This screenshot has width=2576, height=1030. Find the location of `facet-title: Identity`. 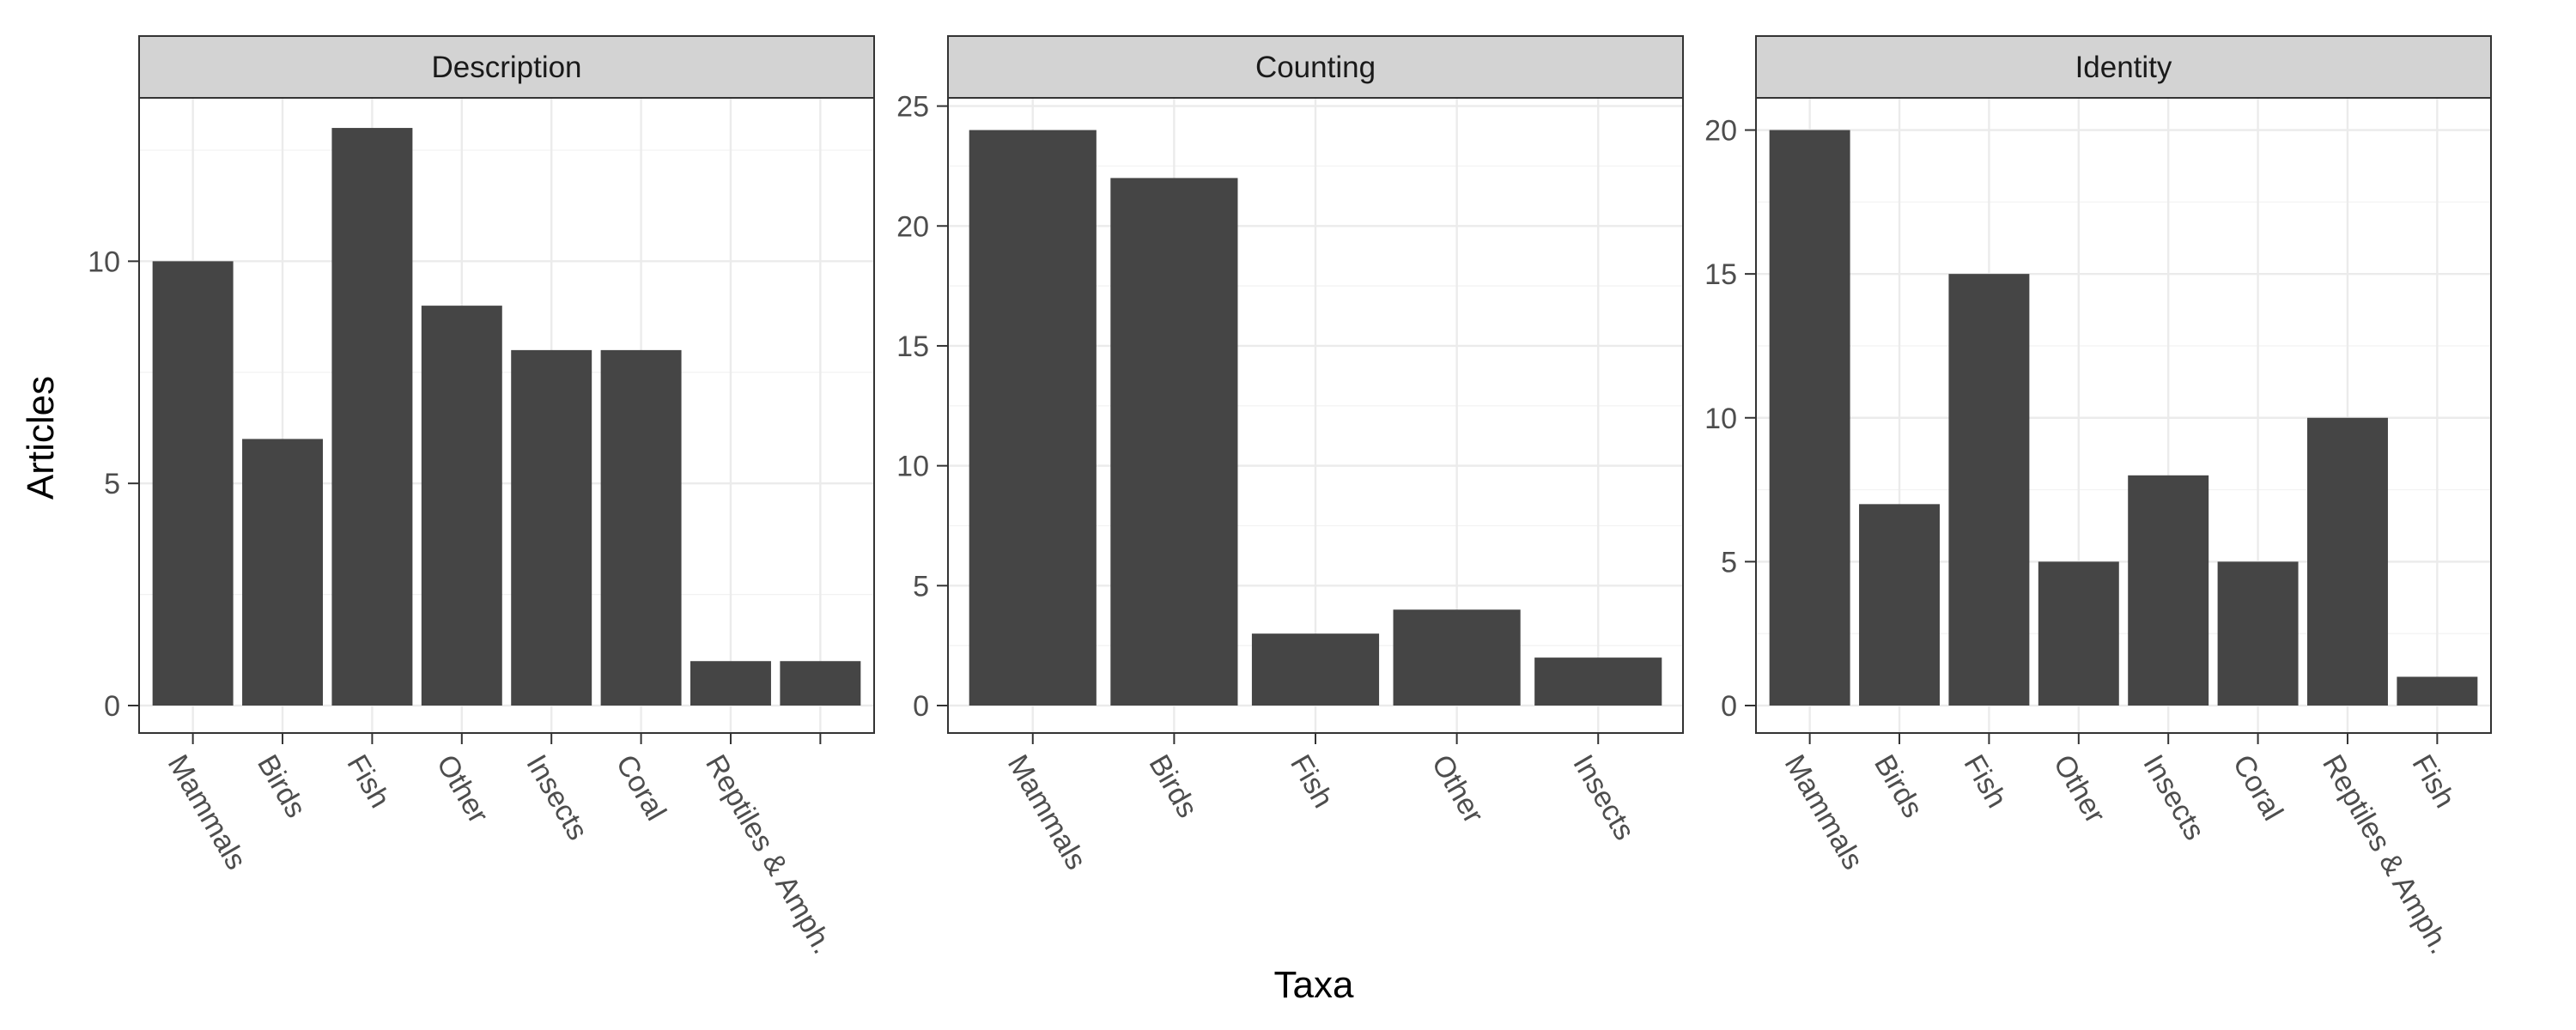

facet-title: Identity is located at coordinates (2123, 67).